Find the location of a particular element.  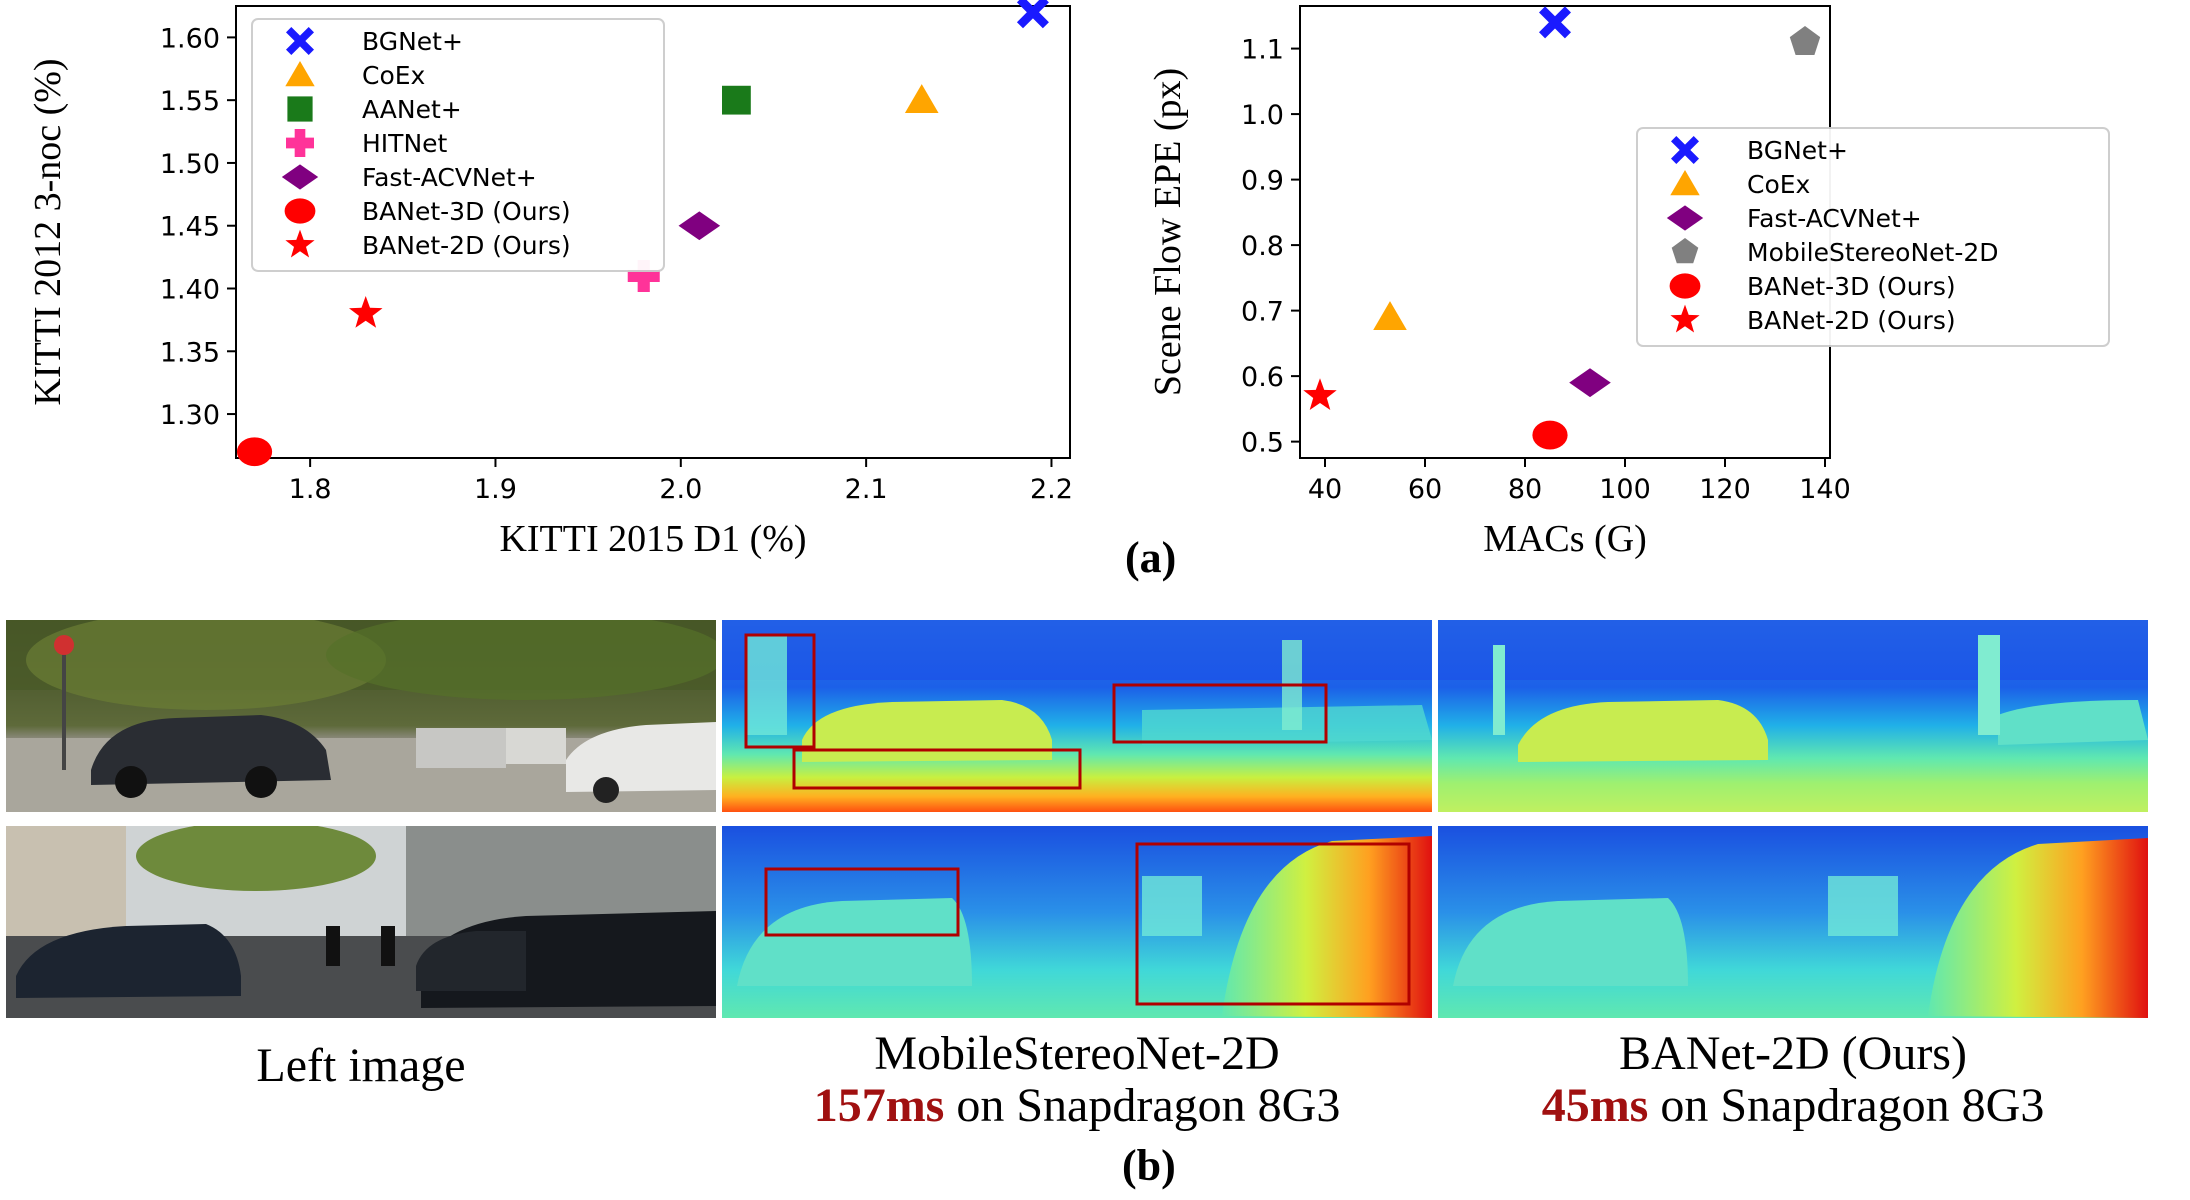

legend-label: AANet+ is located at coordinates (412, 109).